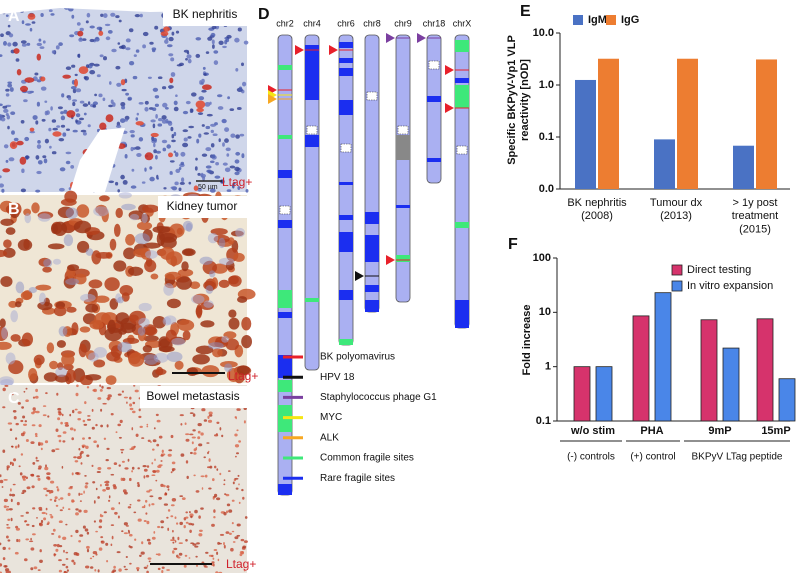 This screenshot has width=800, height=573. Describe the element at coordinates (202, 207) in the screenshot. I see `caption-box` at that location.